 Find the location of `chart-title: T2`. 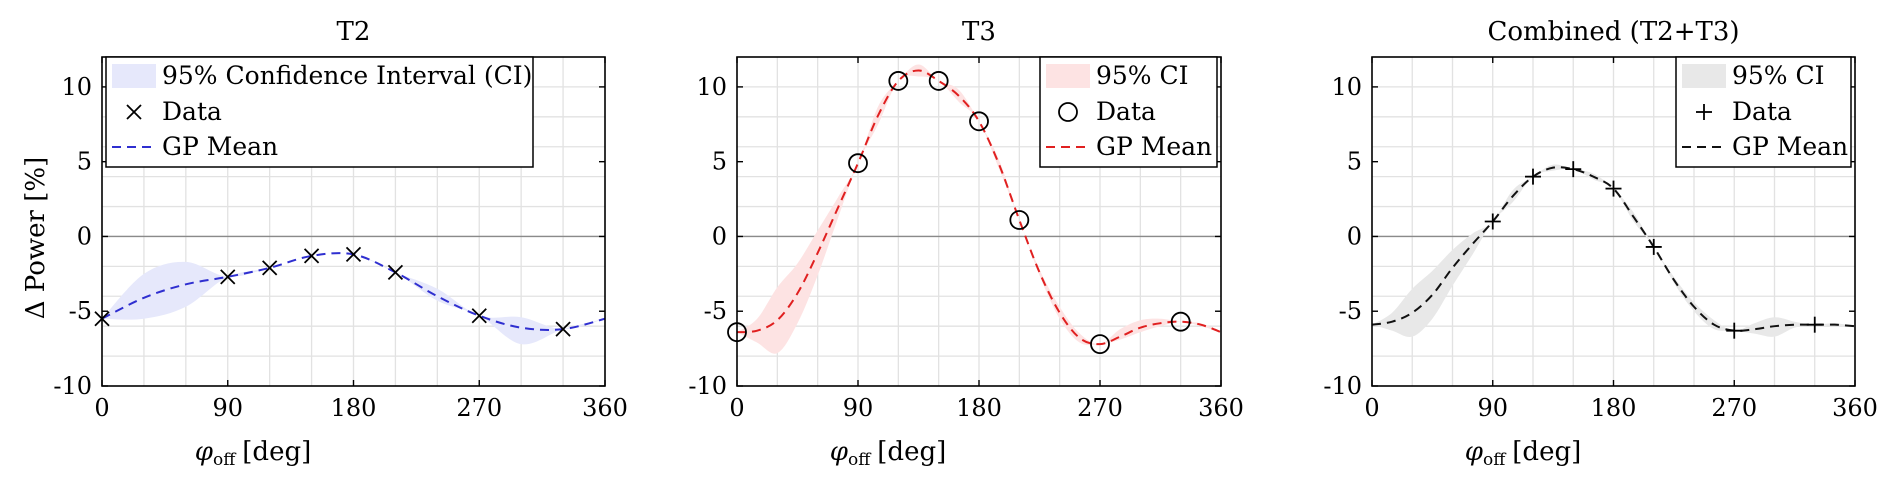

chart-title: T2 is located at coordinates (354, 32).